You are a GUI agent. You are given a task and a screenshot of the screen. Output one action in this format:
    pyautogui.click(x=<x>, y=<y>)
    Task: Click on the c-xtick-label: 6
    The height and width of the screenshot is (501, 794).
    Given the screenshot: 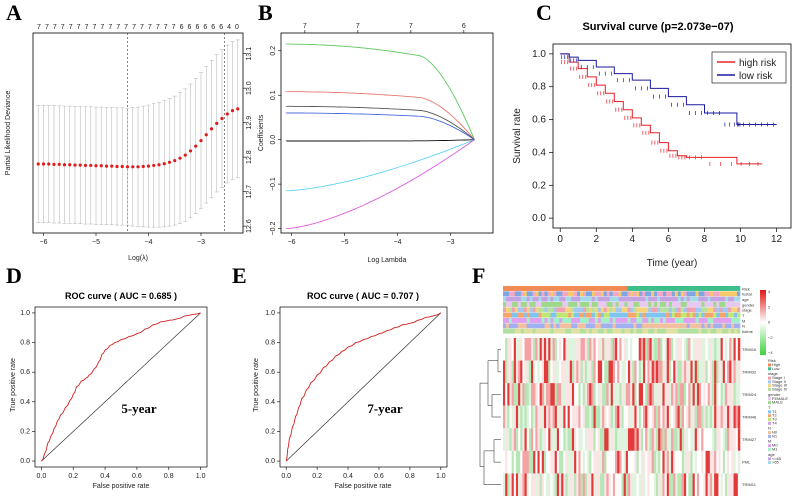 What is the action you would take?
    pyautogui.click(x=669, y=239)
    